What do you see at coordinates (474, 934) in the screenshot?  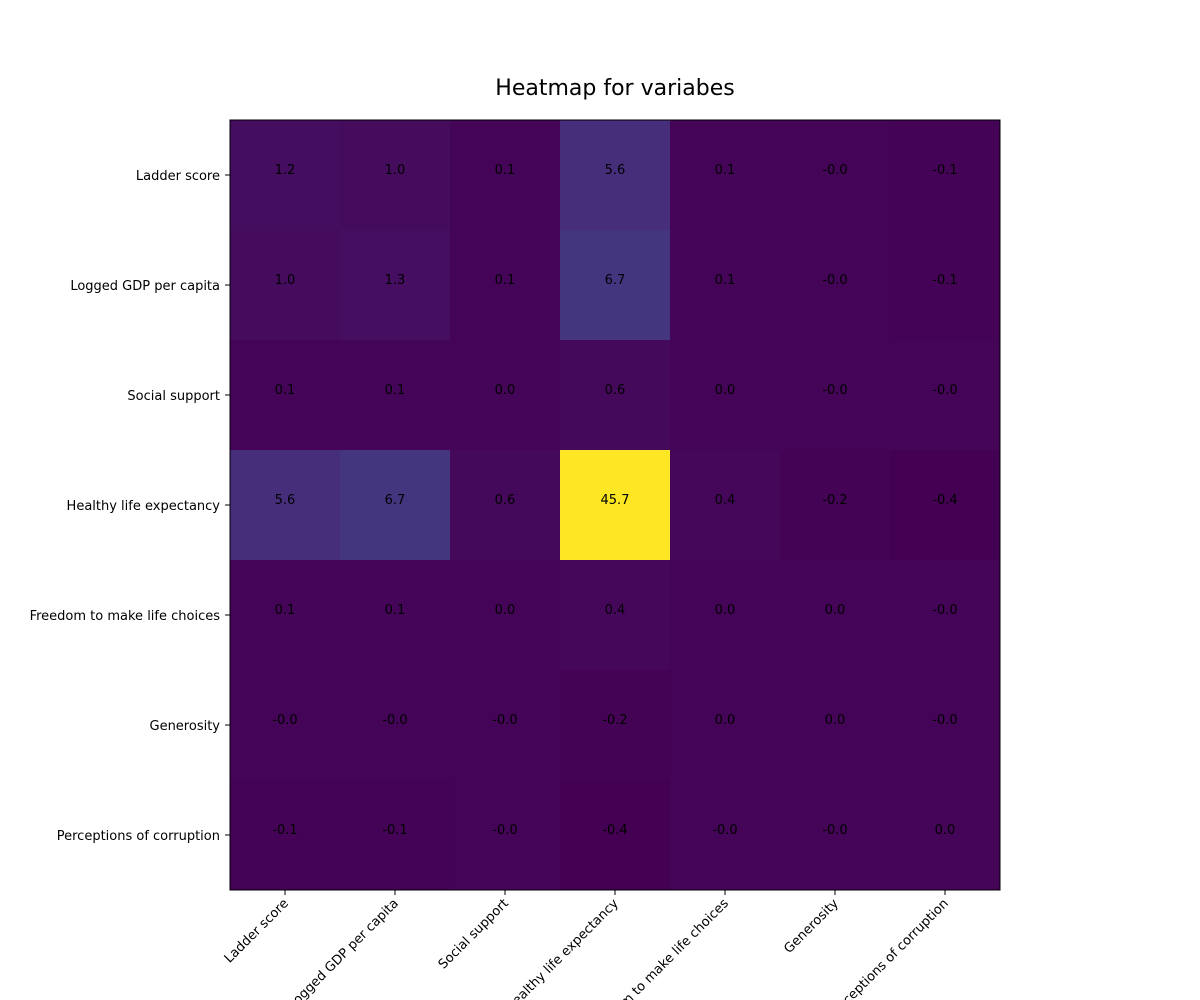 I see `x-tick-label: Social support` at bounding box center [474, 934].